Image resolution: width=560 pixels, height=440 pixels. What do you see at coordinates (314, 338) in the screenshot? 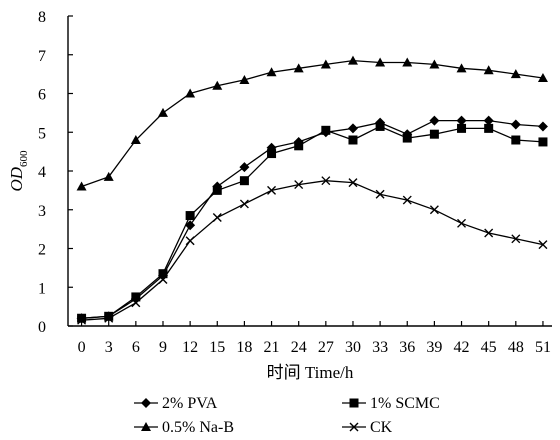
I see `x-ticks: 0 3 6 9 12 15 18 21 24 27 30 33 36 39 42 45 48 51` at bounding box center [314, 338].